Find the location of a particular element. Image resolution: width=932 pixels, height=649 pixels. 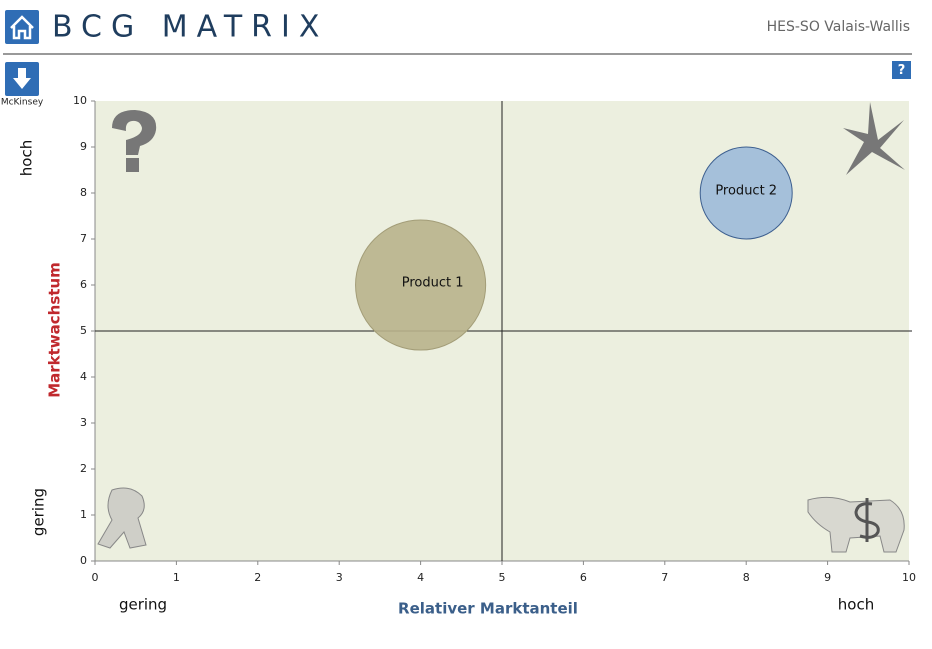

x-tick-label: 2 is located at coordinates (257, 577).